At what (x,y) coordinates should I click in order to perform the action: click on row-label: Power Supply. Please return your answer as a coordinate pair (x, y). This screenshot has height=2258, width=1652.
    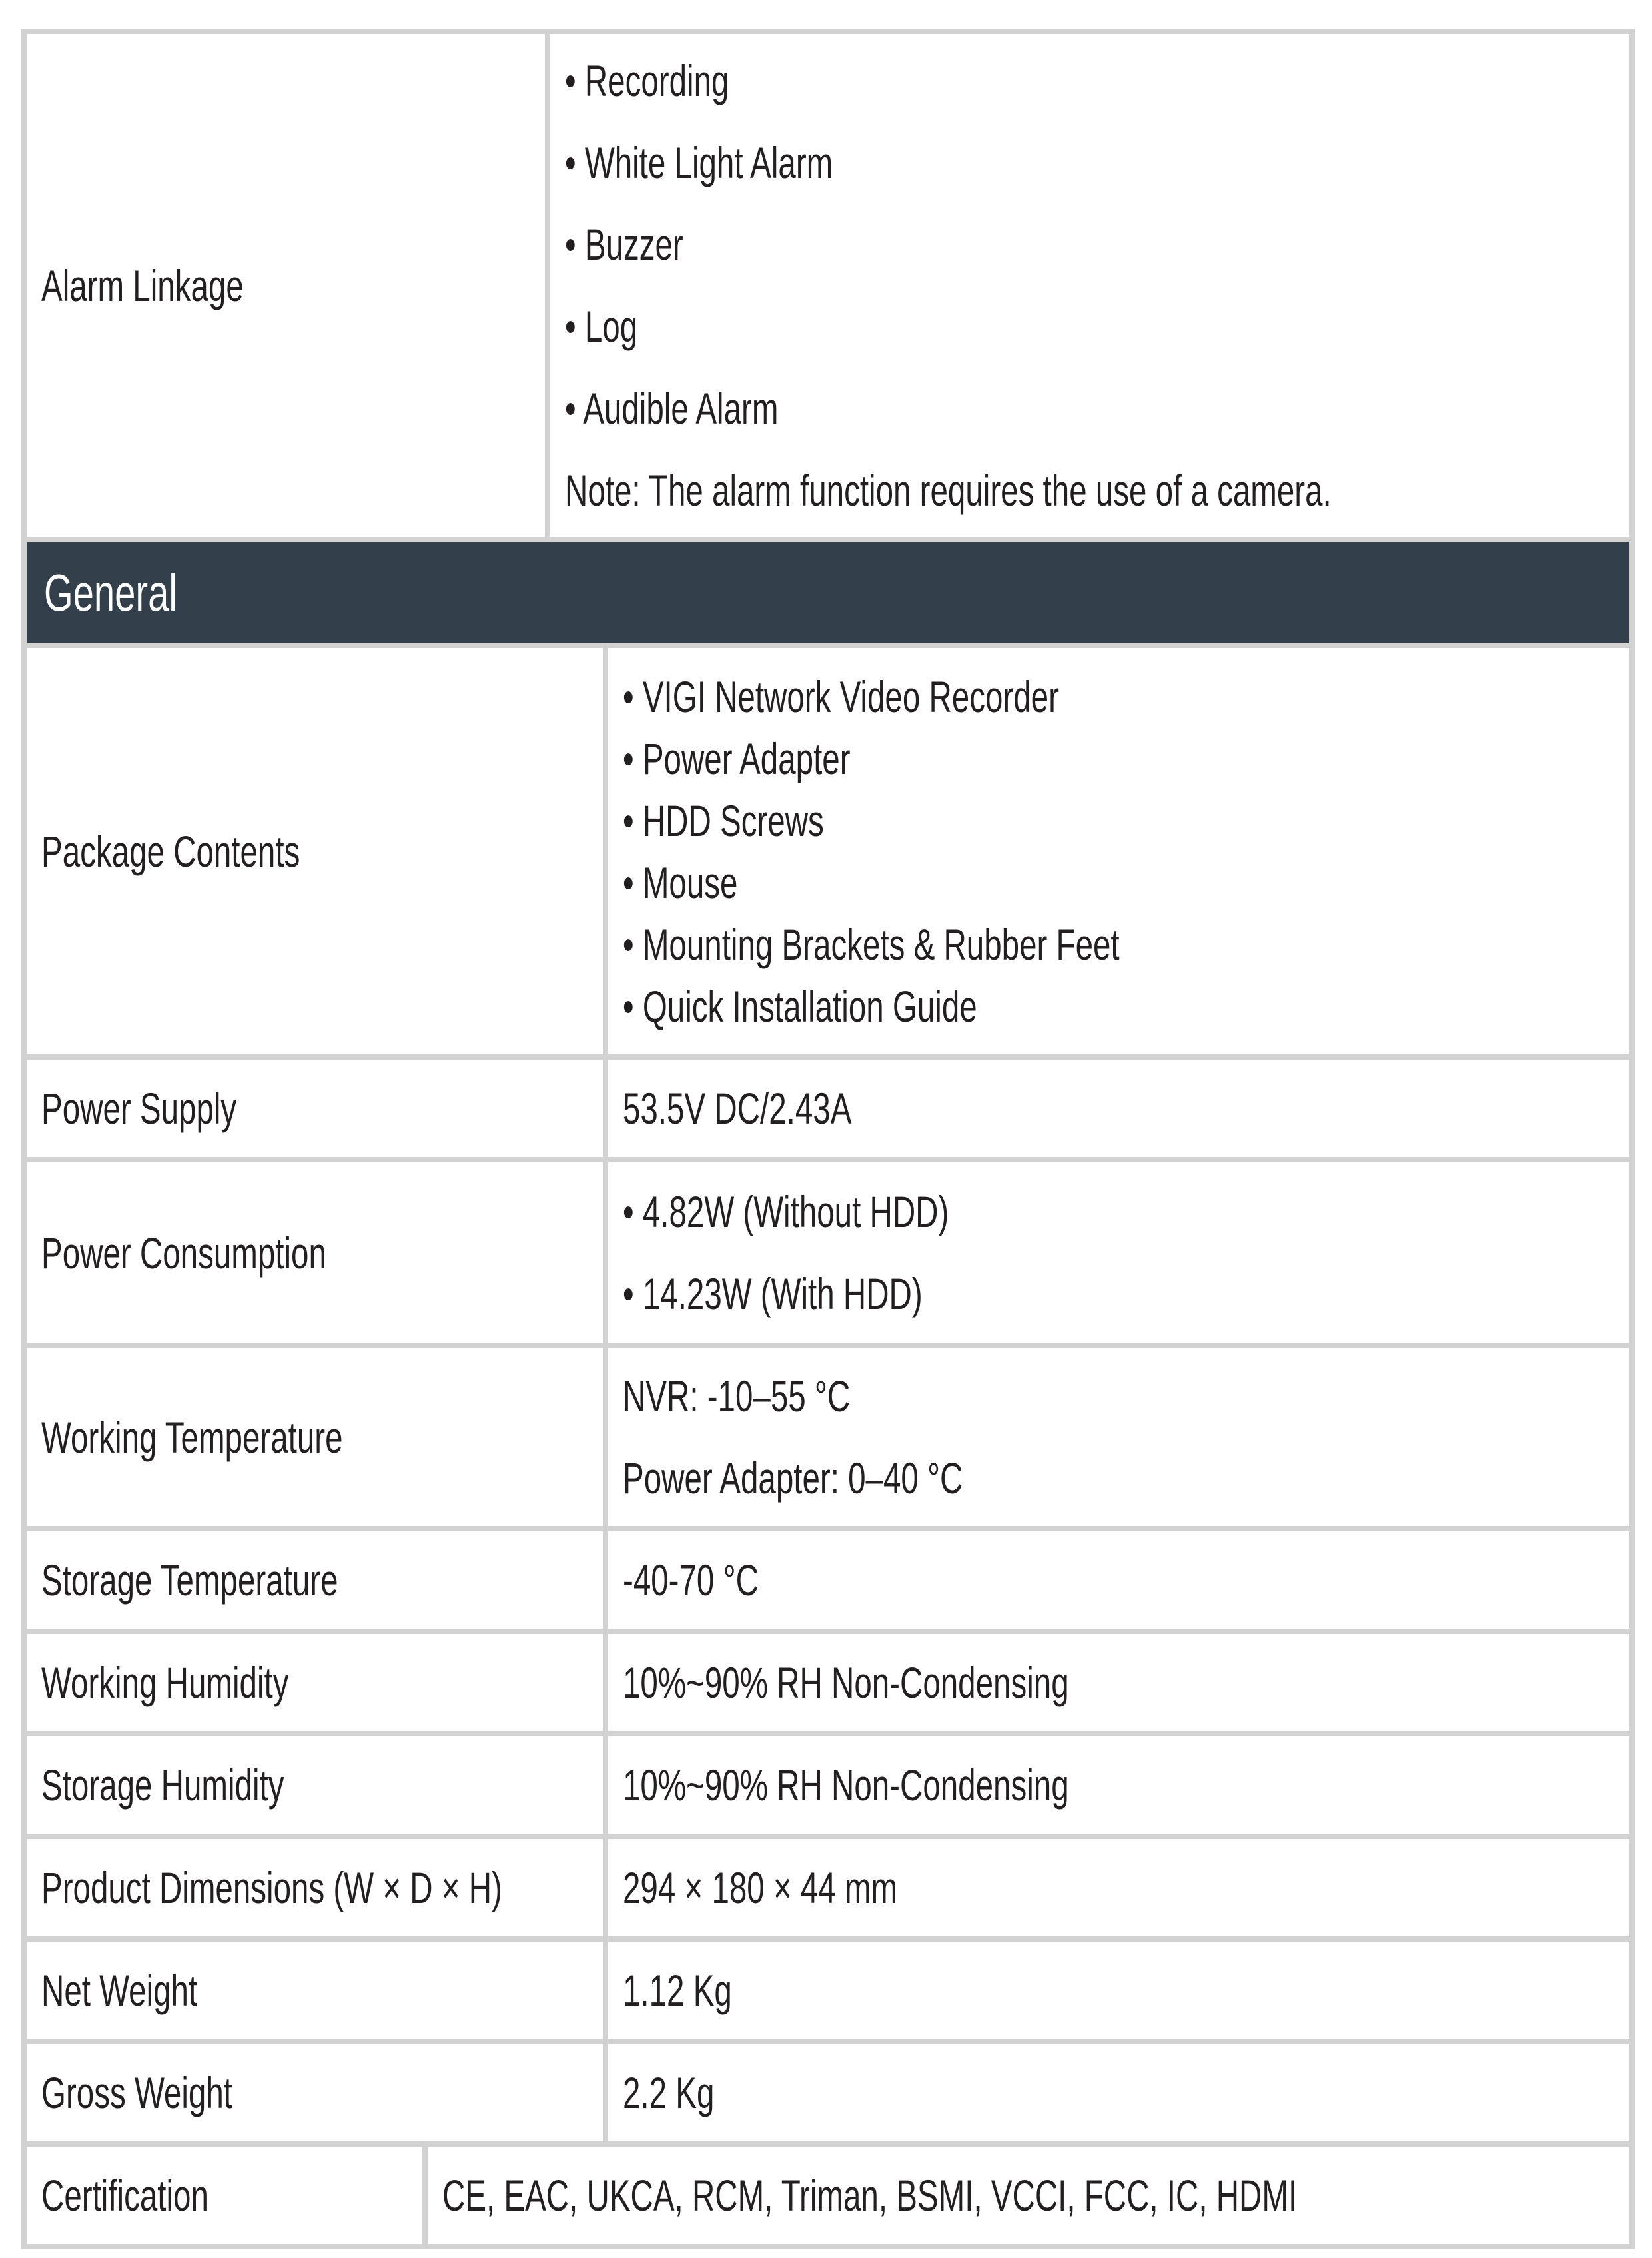
    Looking at the image, I should click on (139, 1108).